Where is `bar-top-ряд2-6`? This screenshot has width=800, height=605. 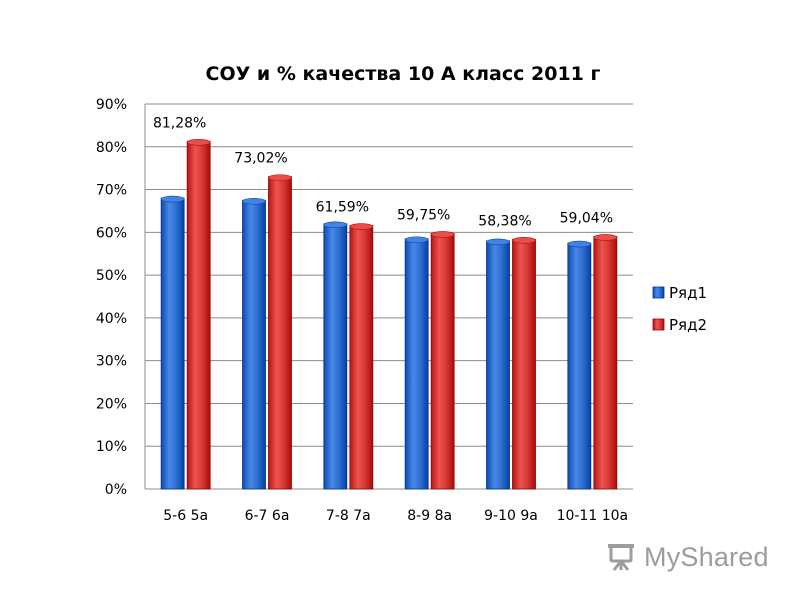 bar-top-ряд2-6 is located at coordinates (605, 237).